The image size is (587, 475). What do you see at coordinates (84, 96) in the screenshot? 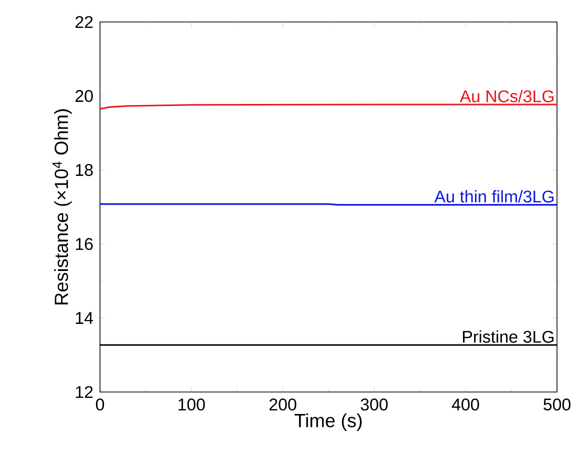
I see `y-tick-label: 20` at bounding box center [84, 96].